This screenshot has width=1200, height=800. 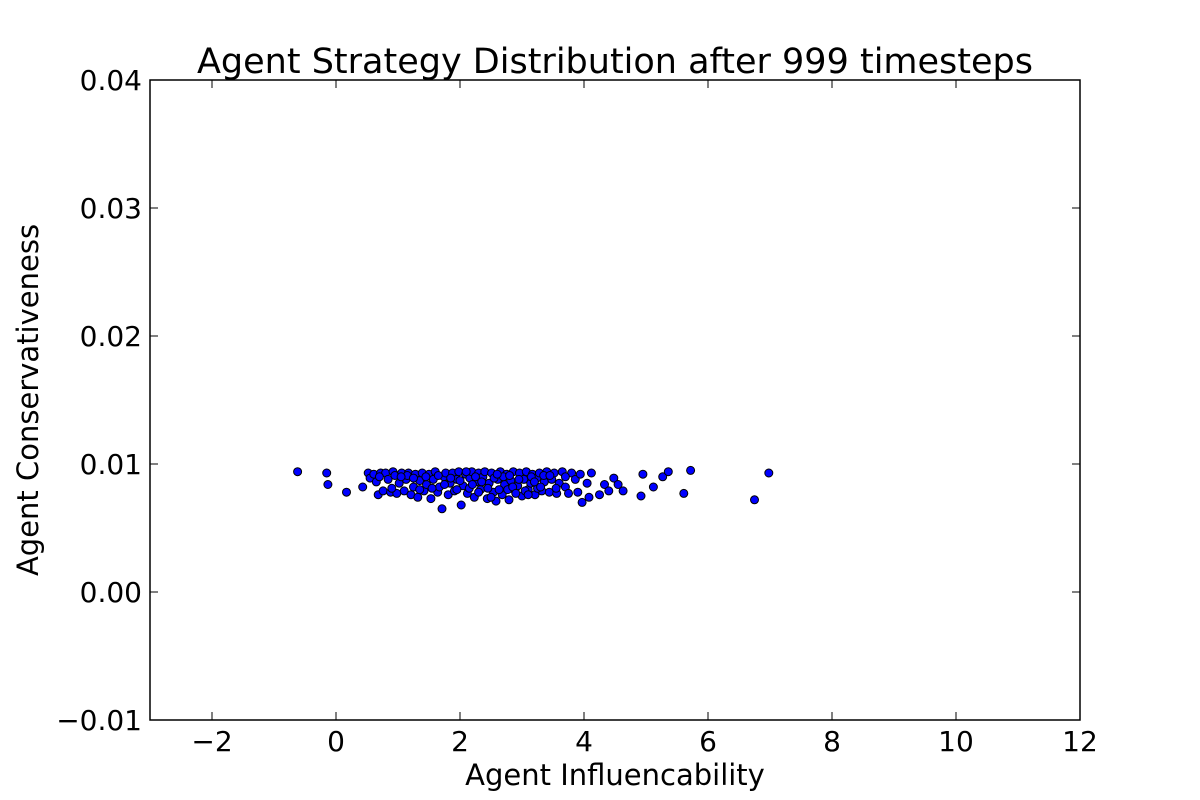 What do you see at coordinates (832, 741) in the screenshot?
I see `x-tick-label: 8` at bounding box center [832, 741].